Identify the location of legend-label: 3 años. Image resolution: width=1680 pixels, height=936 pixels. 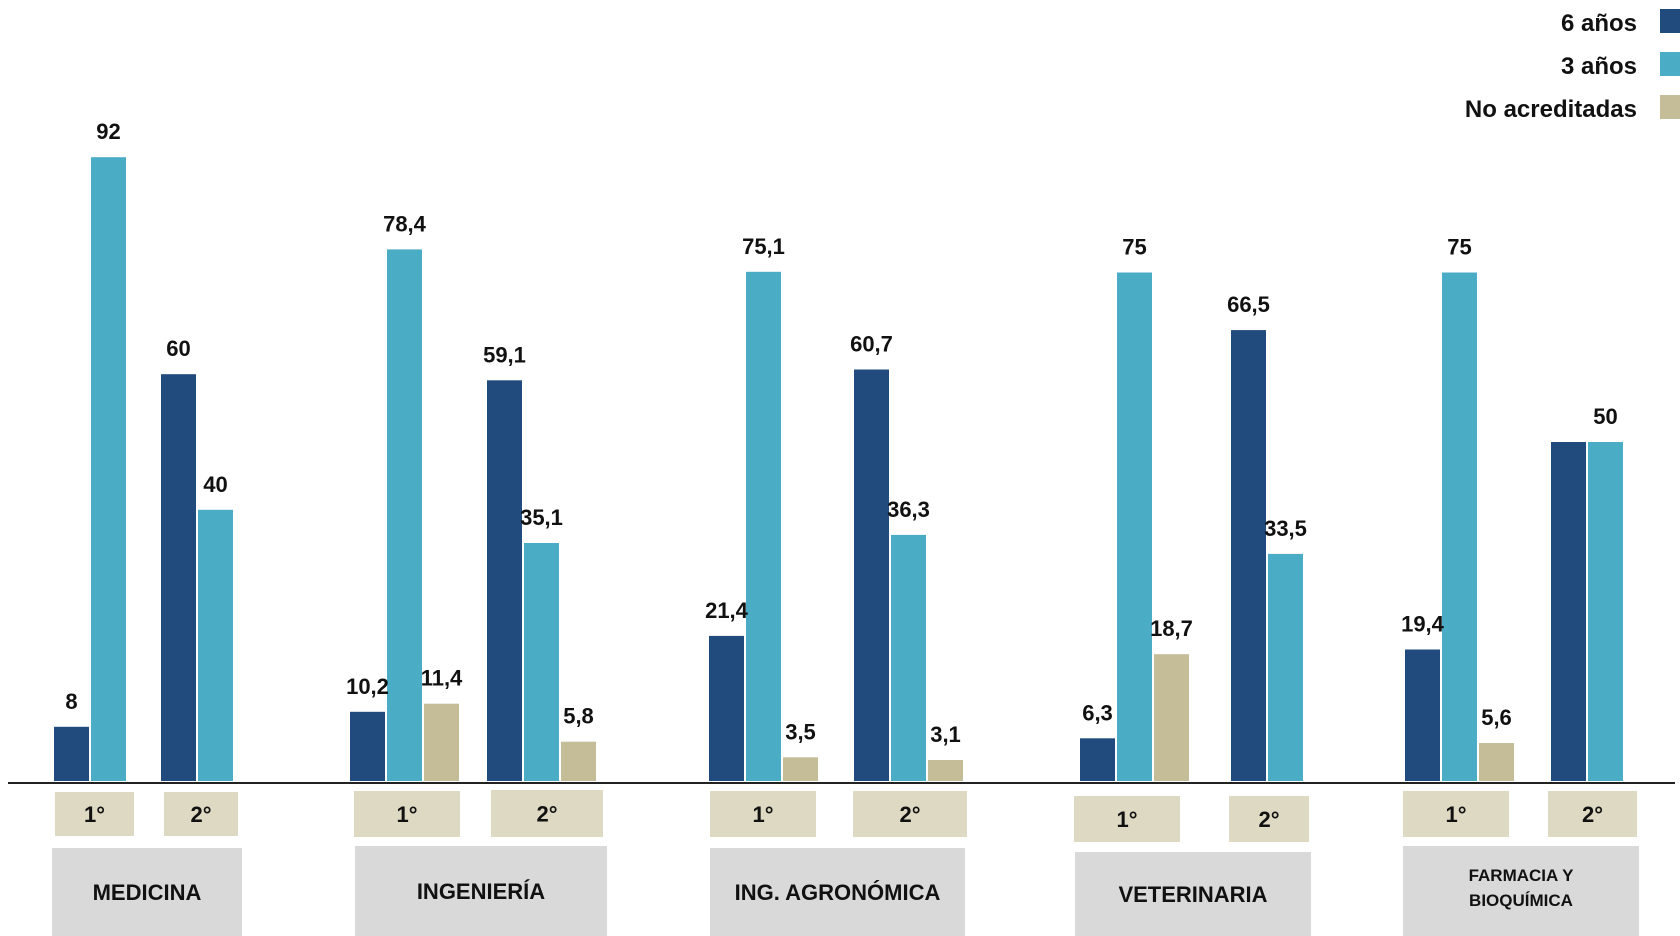
(1599, 66).